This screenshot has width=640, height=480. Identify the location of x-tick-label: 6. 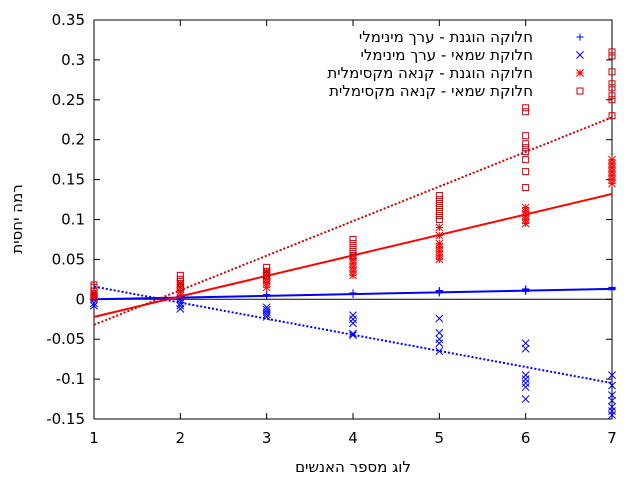
(526, 438).